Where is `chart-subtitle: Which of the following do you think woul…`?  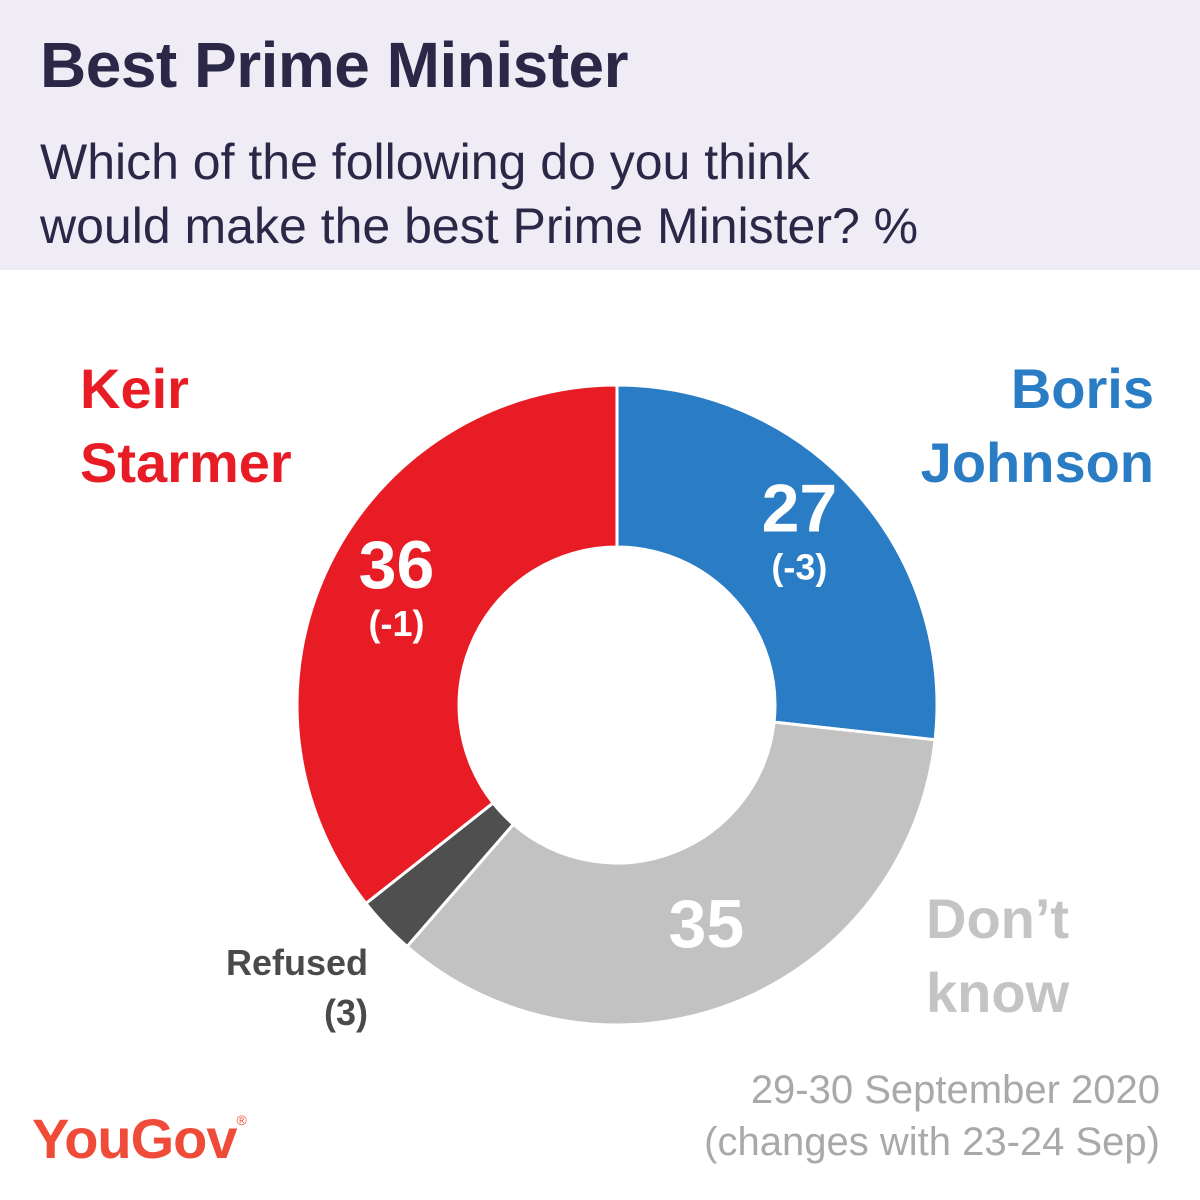
chart-subtitle: Which of the following do you think woul… is located at coordinates (600, 194).